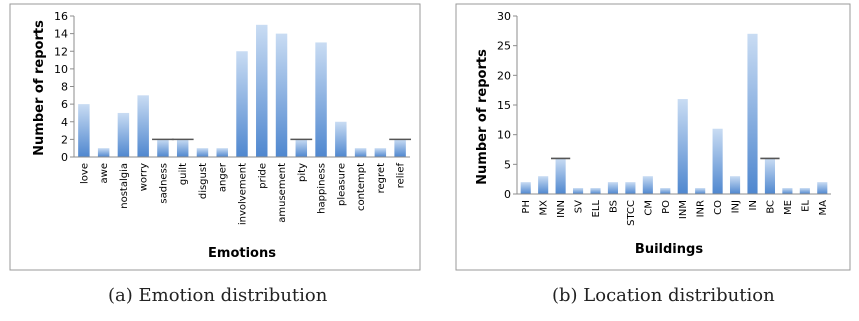  I want to click on x-tick-label: awe, so click(104, 173).